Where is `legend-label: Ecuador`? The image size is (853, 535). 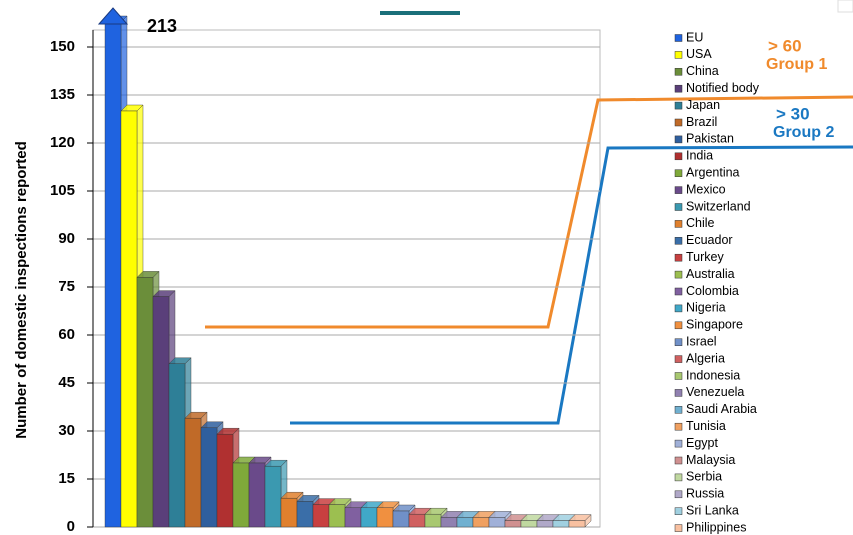 legend-label: Ecuador is located at coordinates (709, 240).